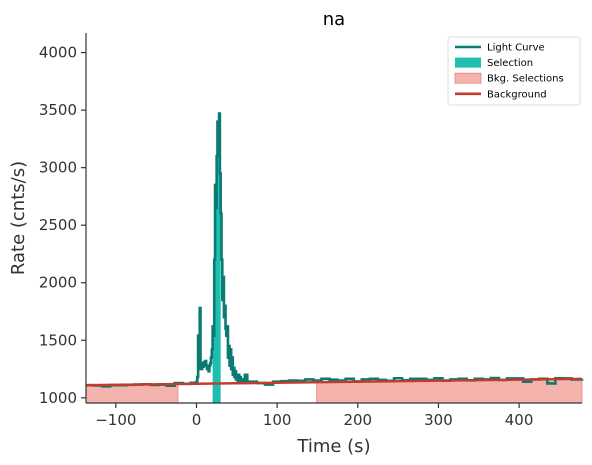  Describe the element at coordinates (519, 420) in the screenshot. I see `x-tick-label: 400` at that location.